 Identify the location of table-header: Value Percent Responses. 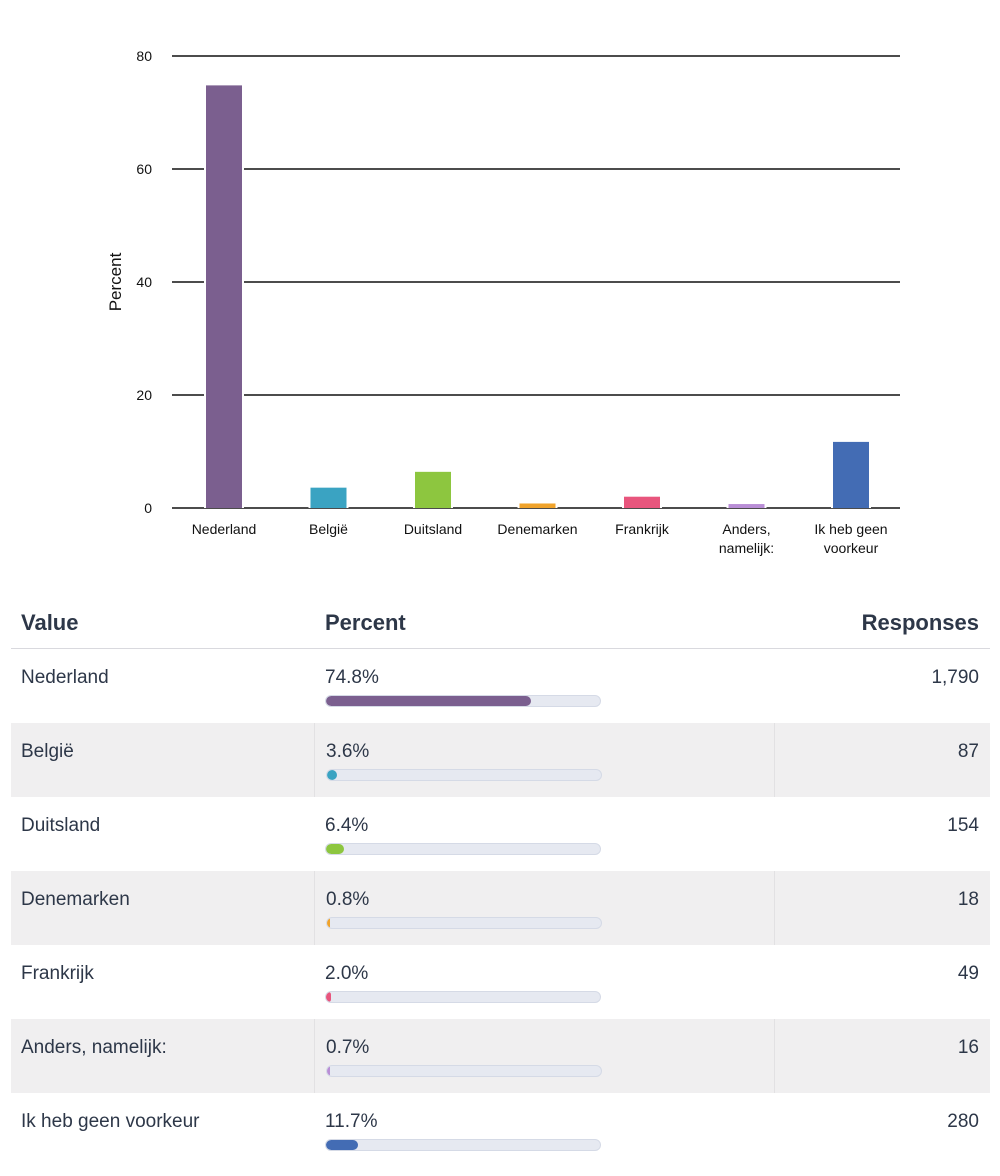
(500, 623).